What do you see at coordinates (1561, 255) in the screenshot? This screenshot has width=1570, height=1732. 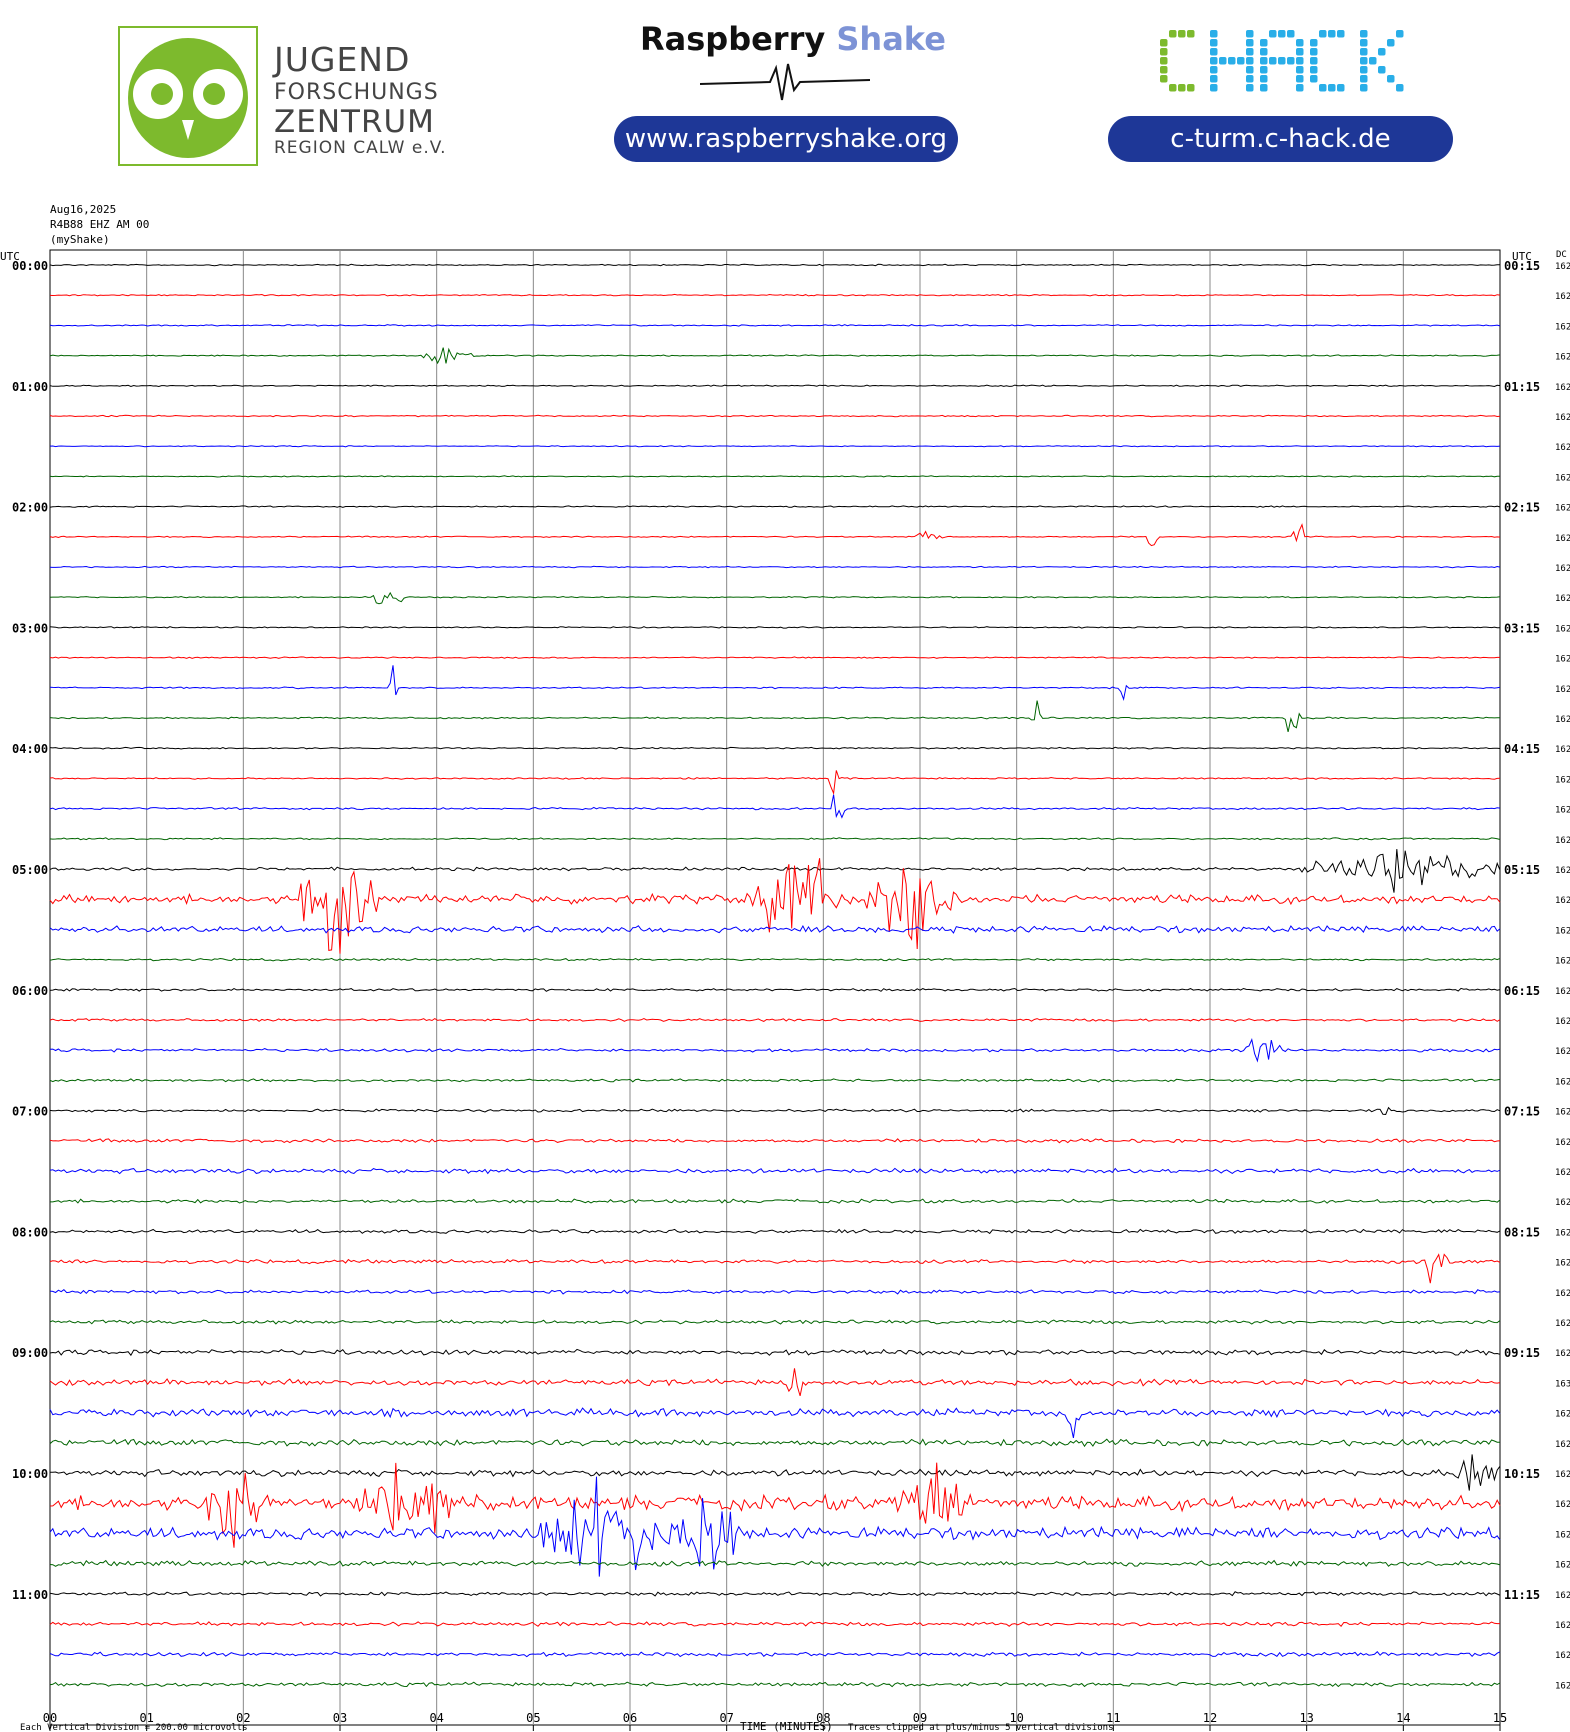 I see `dc-title: DC` at bounding box center [1561, 255].